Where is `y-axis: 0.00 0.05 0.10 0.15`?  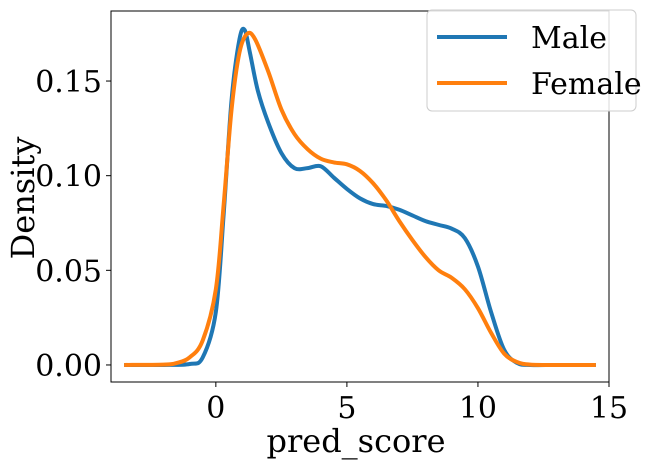
y-axis: 0.00 0.05 0.10 0.15 is located at coordinates (73, 224).